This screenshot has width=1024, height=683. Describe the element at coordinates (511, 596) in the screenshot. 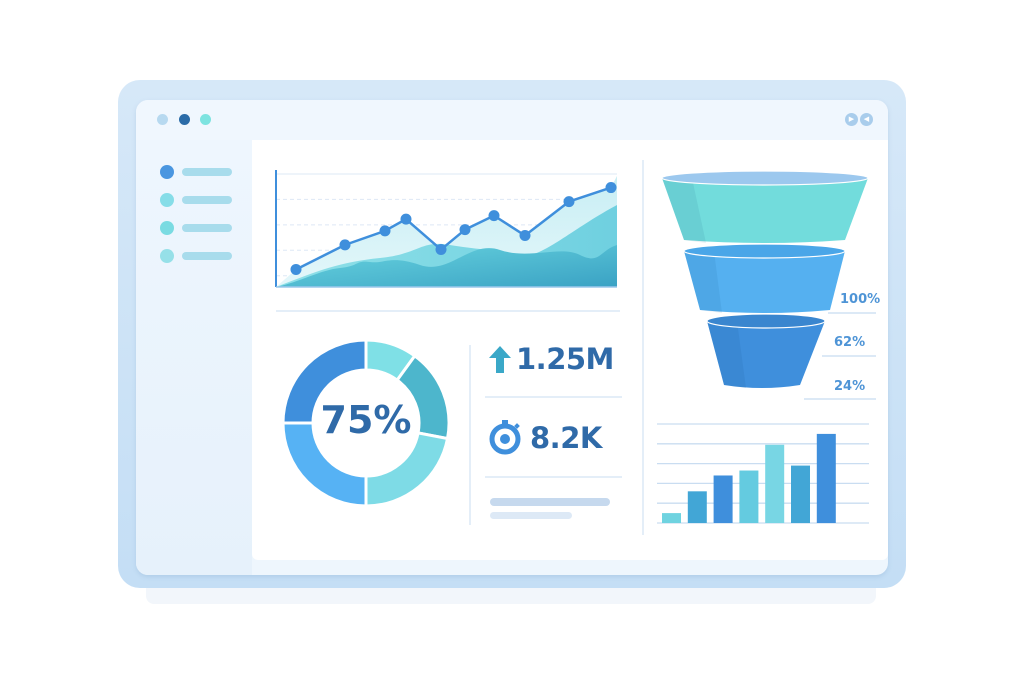

I see `device-stand` at that location.